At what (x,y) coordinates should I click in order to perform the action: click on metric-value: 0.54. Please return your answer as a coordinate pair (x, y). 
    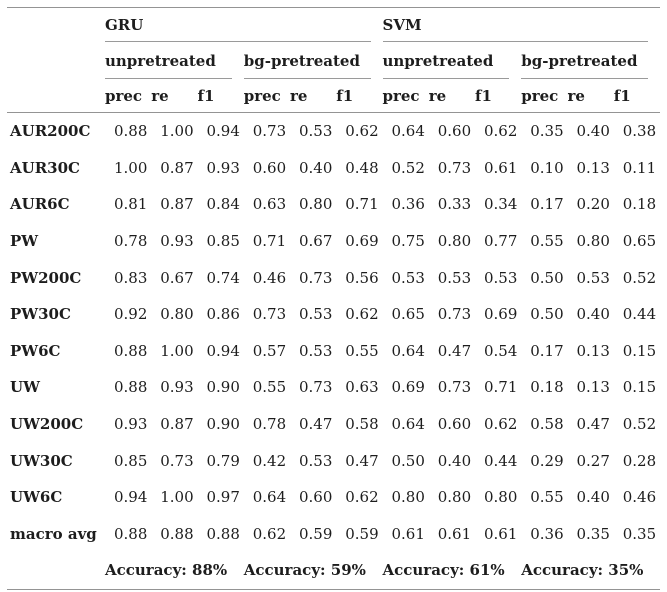
    Looking at the image, I should click on (501, 350).